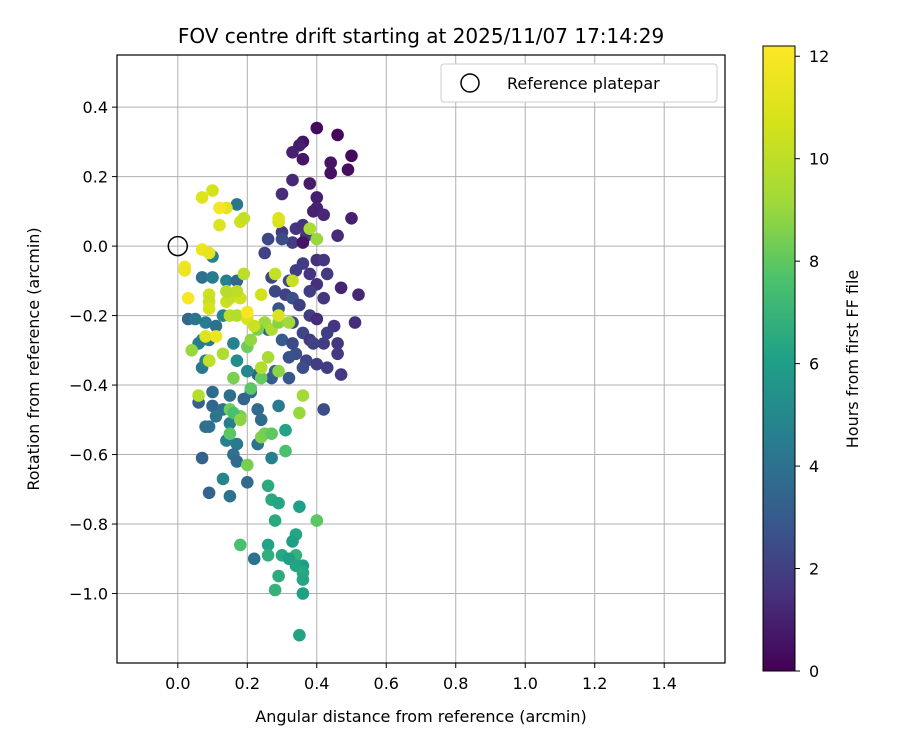 The image size is (900, 755). I want to click on colorbar: 0 2 4 6 8 10 12 Hours from first FF file, so click(812, 363).